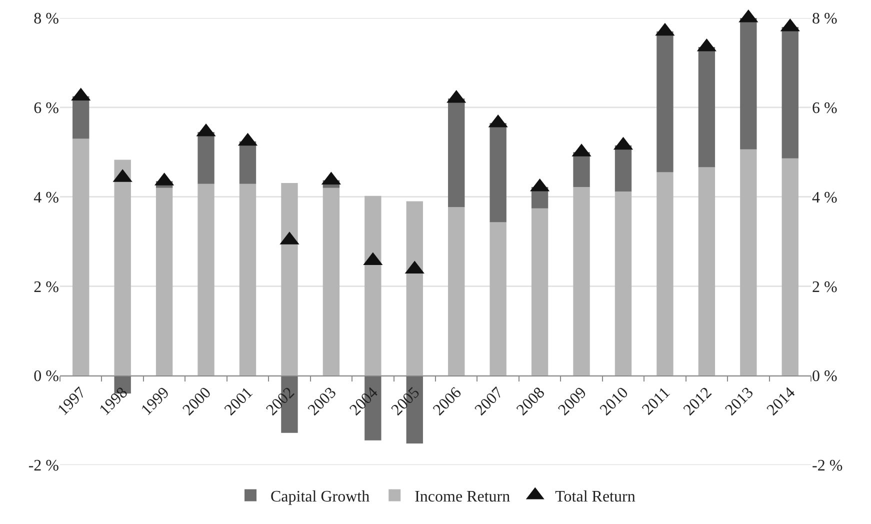  I want to click on legend-label: Capital Growth, so click(320, 497).